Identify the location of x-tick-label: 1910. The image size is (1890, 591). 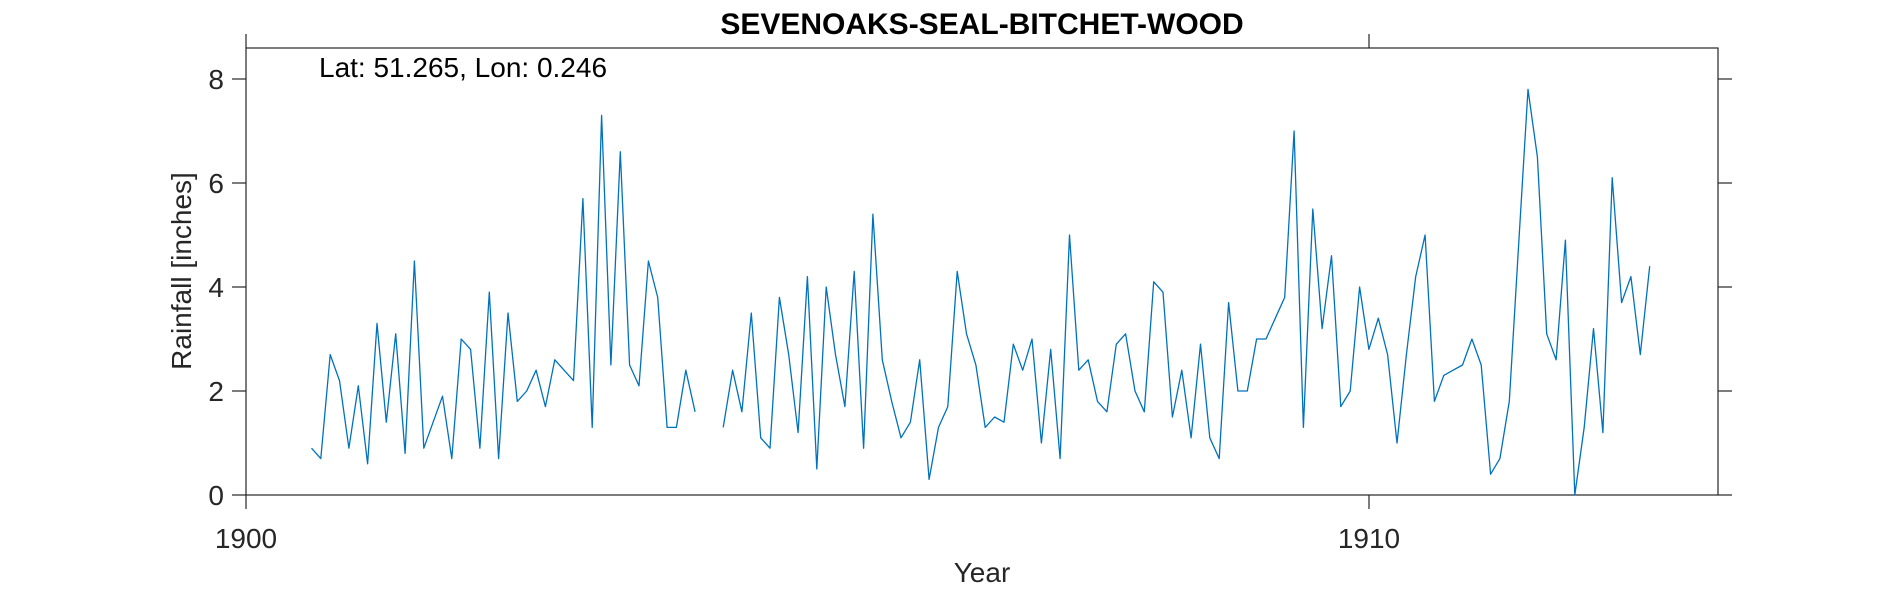
(1369, 538).